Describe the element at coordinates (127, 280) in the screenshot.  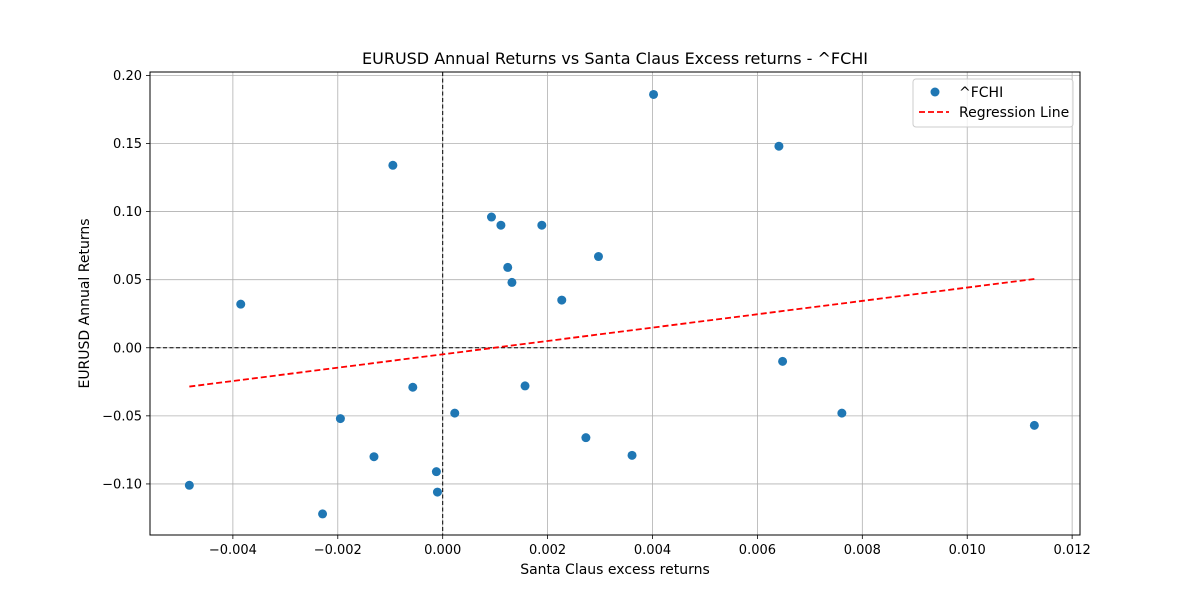
I see `y-tick-label: 0.05` at that location.